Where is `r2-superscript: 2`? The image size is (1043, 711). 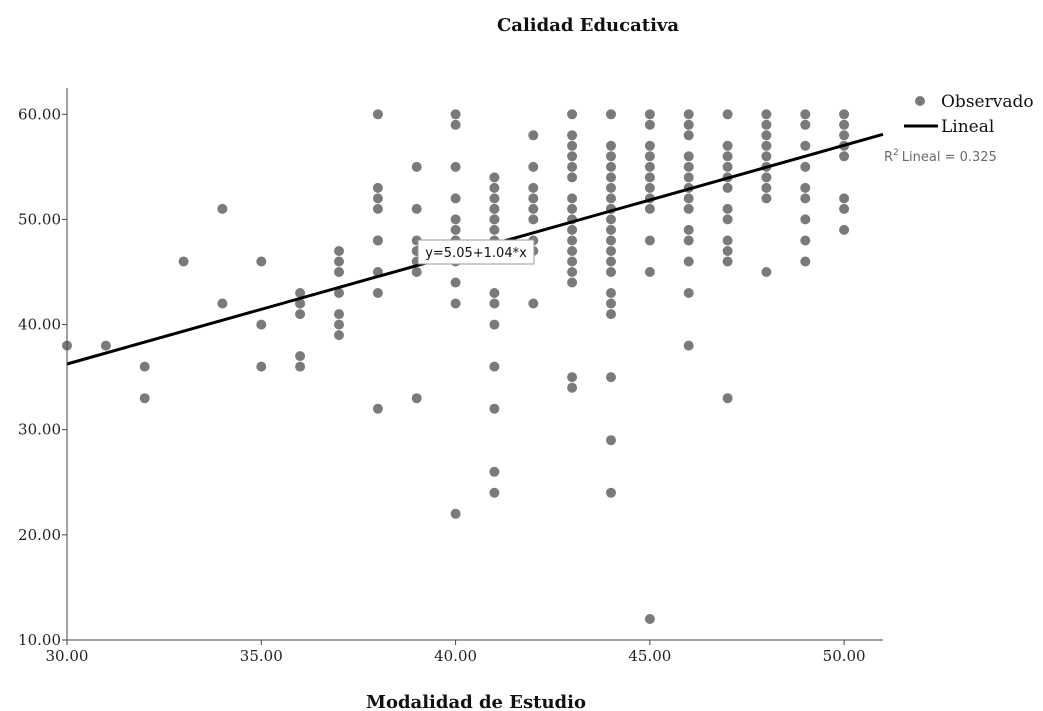 r2-superscript: 2 is located at coordinates (896, 153).